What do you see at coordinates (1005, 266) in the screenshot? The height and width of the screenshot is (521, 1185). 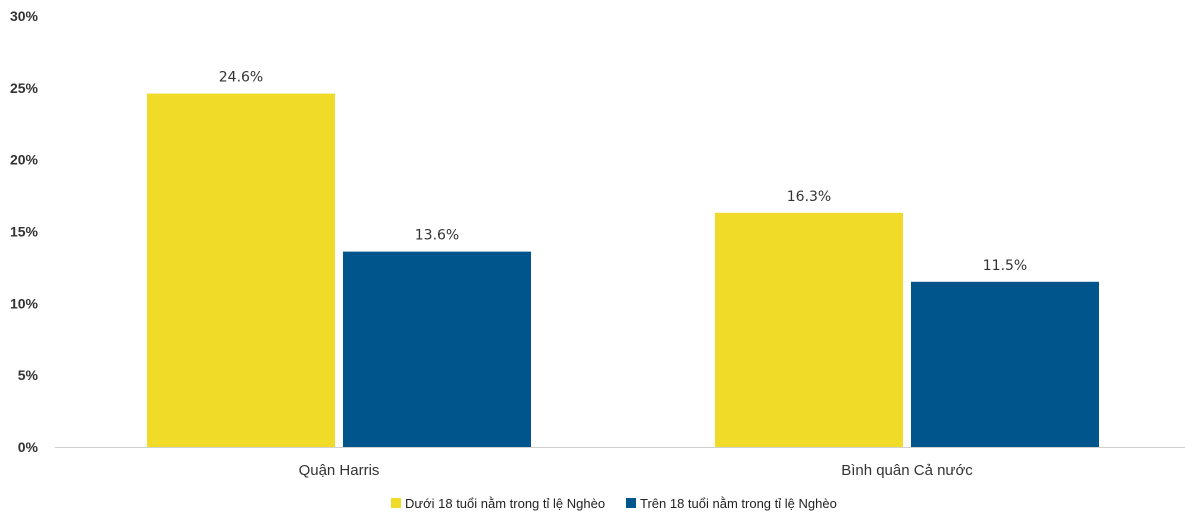 I see `data-label: 11.5%` at bounding box center [1005, 266].